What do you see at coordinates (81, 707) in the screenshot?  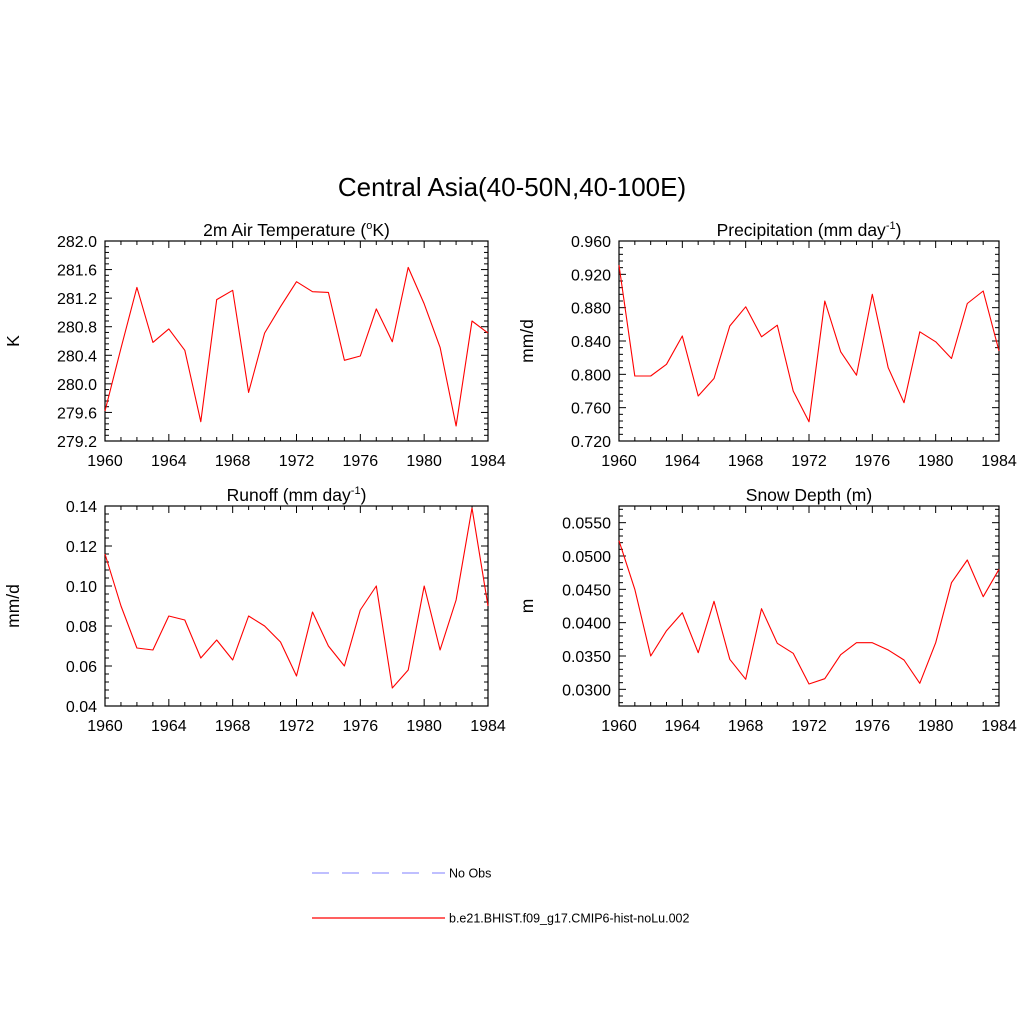 I see `y-tick-label: 0.04` at bounding box center [81, 707].